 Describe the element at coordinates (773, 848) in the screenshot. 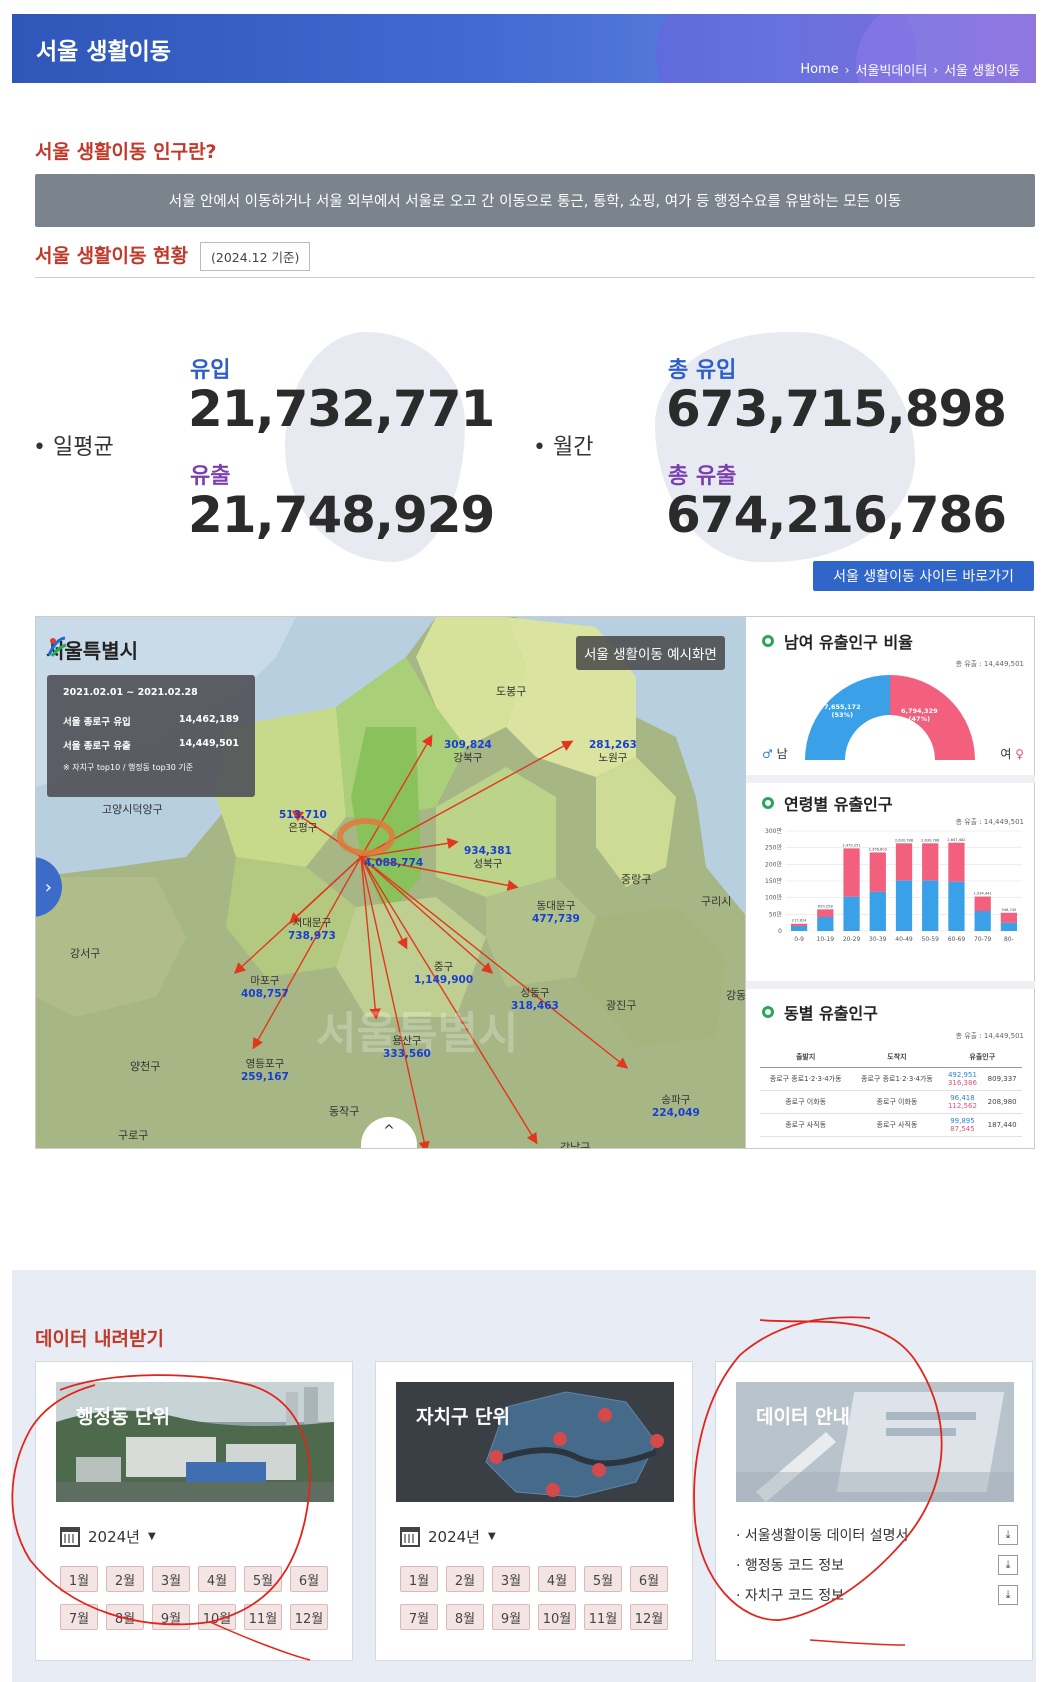

I see `y-tick-label: 250만` at that location.